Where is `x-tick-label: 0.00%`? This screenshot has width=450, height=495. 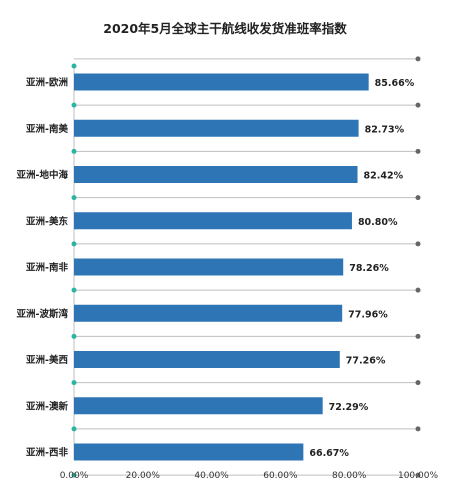
x-tick-label: 0.00% is located at coordinates (74, 476).